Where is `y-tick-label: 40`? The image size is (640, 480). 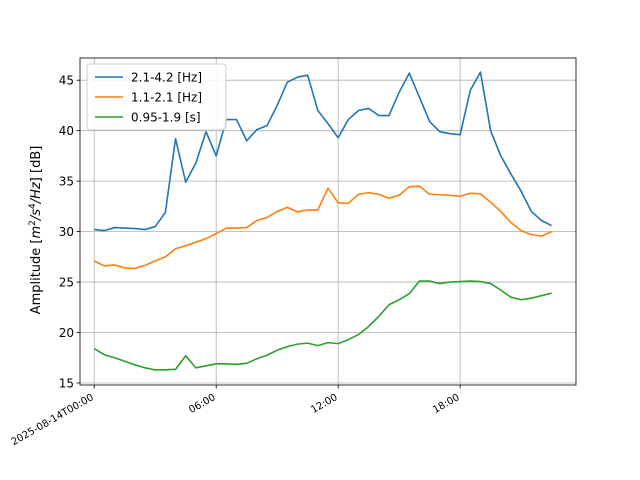
y-tick-label: 40 is located at coordinates (66, 131).